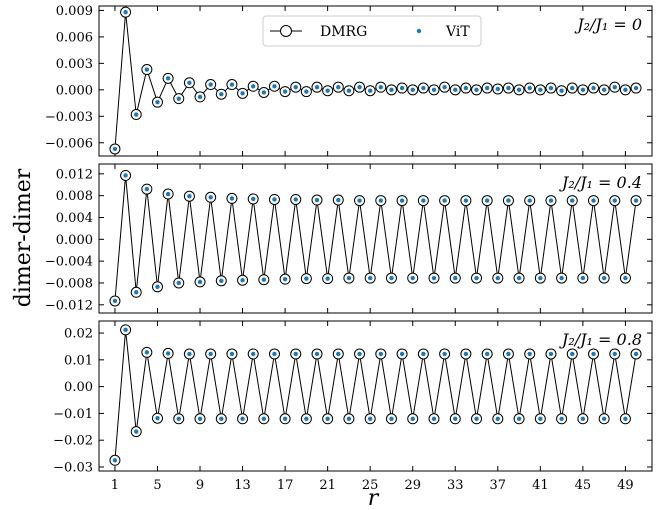 Image resolution: width=662 pixels, height=510 pixels. Describe the element at coordinates (608, 24) in the screenshot. I see `panel-annotation: J₂/J₁ = 0` at that location.